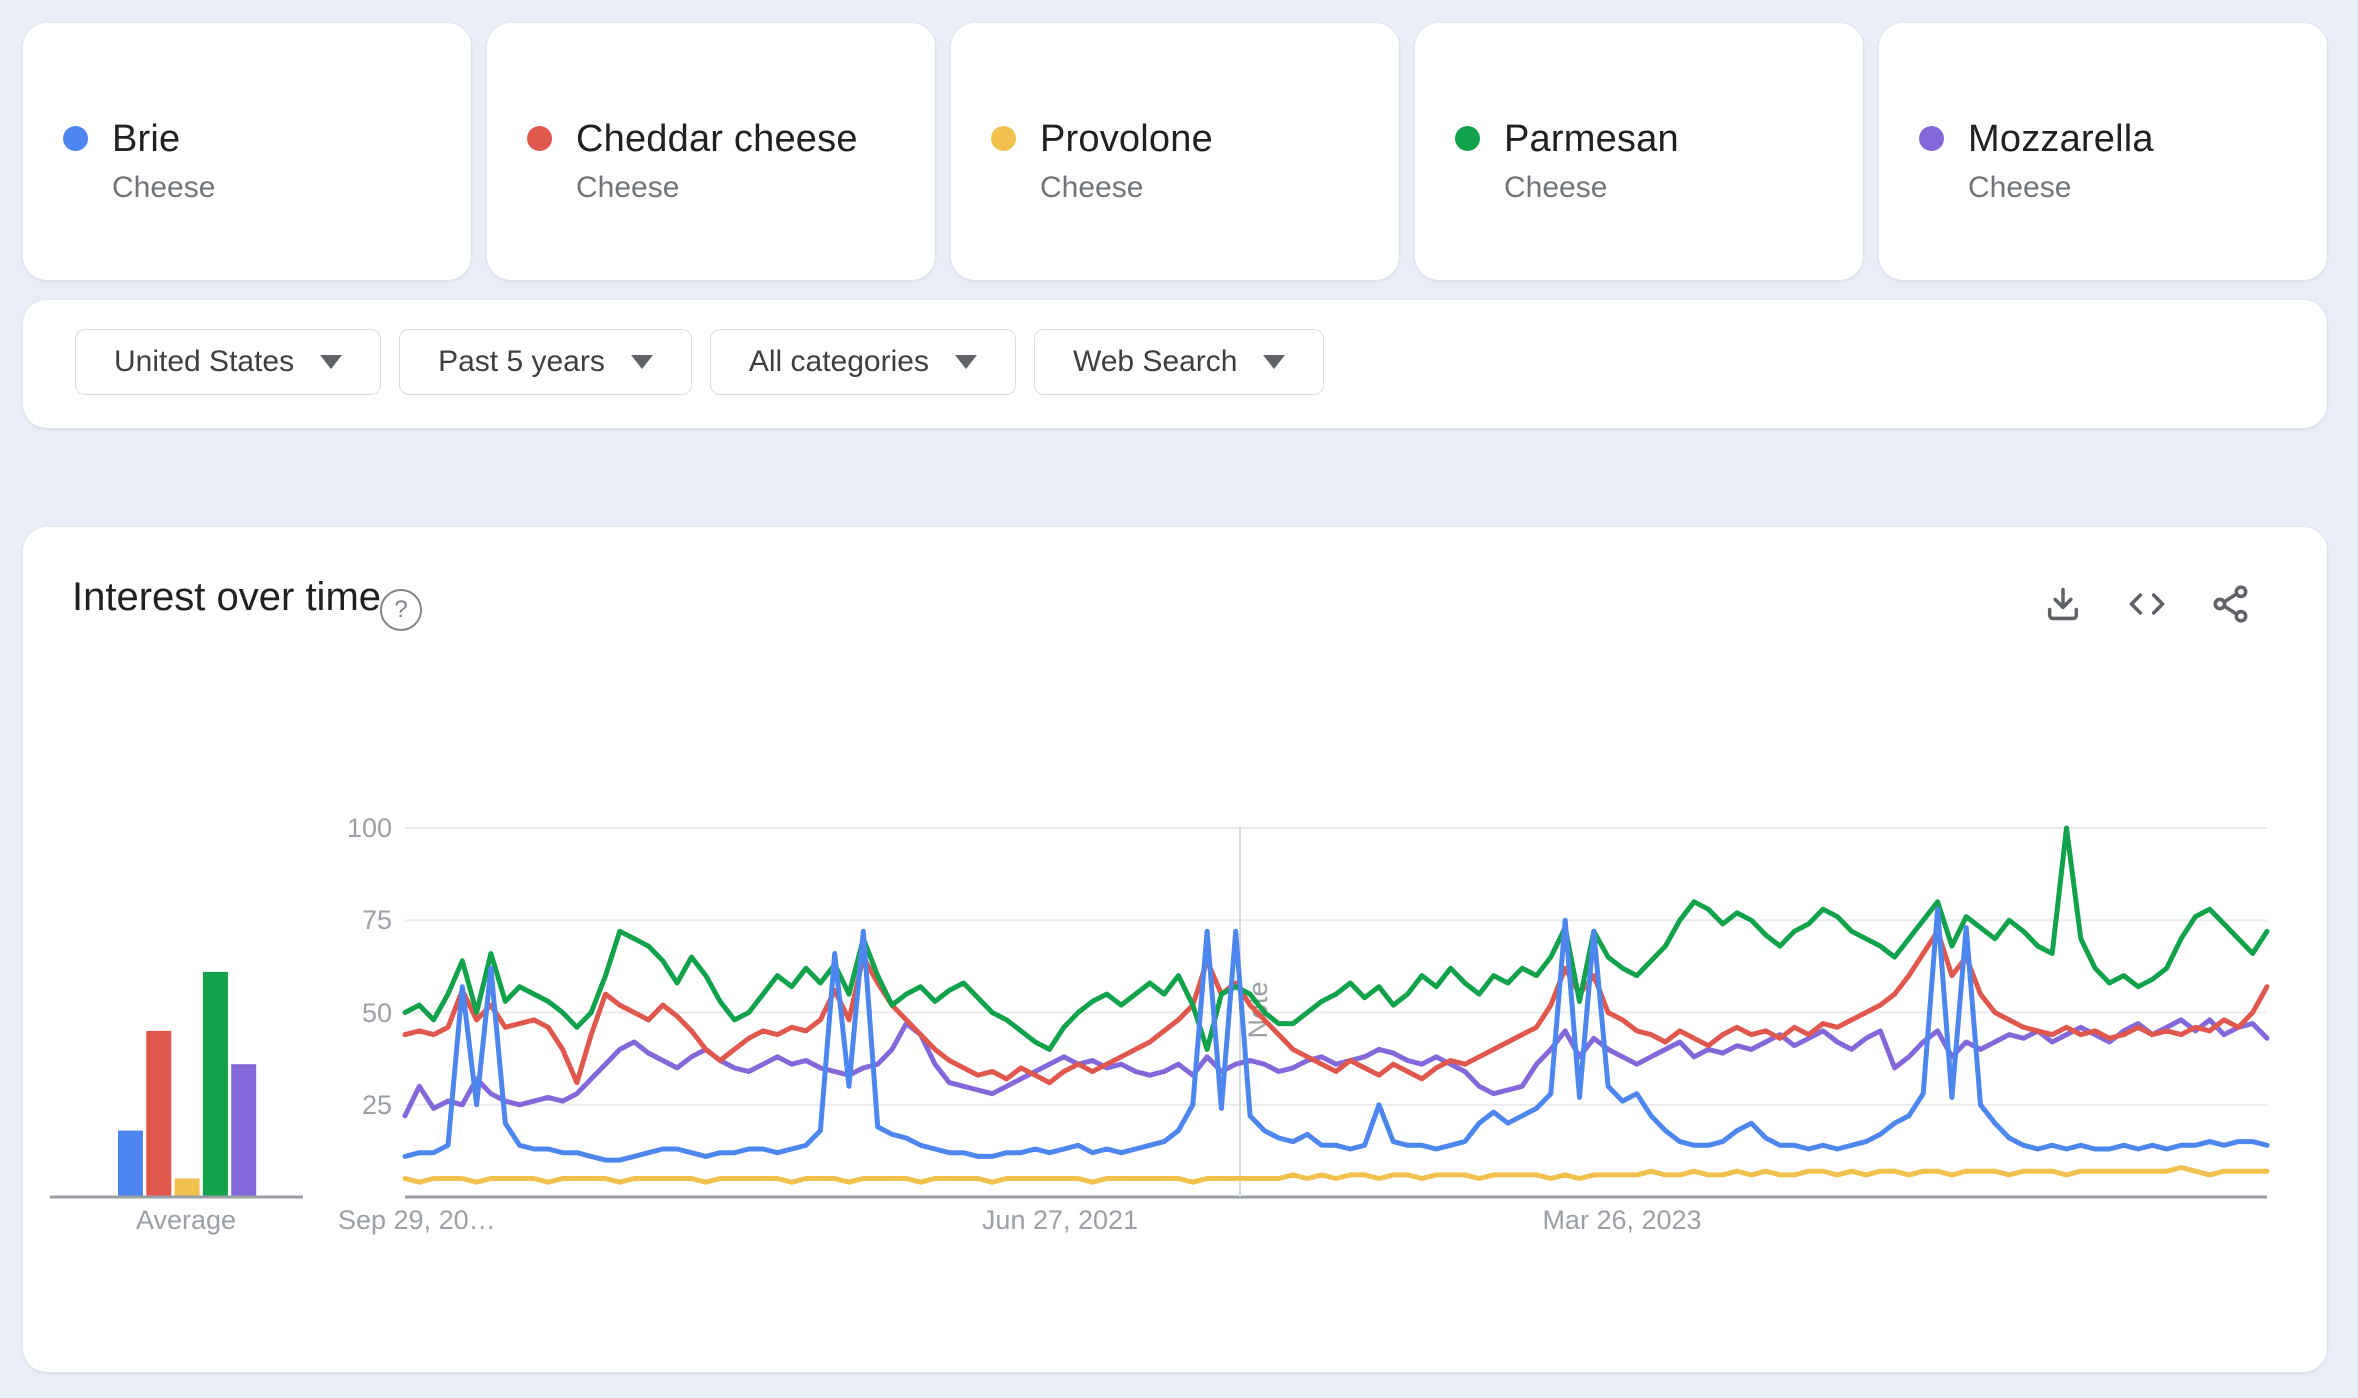 The width and height of the screenshot is (2358, 1398). I want to click on search-type-filter-label: Web Search, so click(1155, 361).